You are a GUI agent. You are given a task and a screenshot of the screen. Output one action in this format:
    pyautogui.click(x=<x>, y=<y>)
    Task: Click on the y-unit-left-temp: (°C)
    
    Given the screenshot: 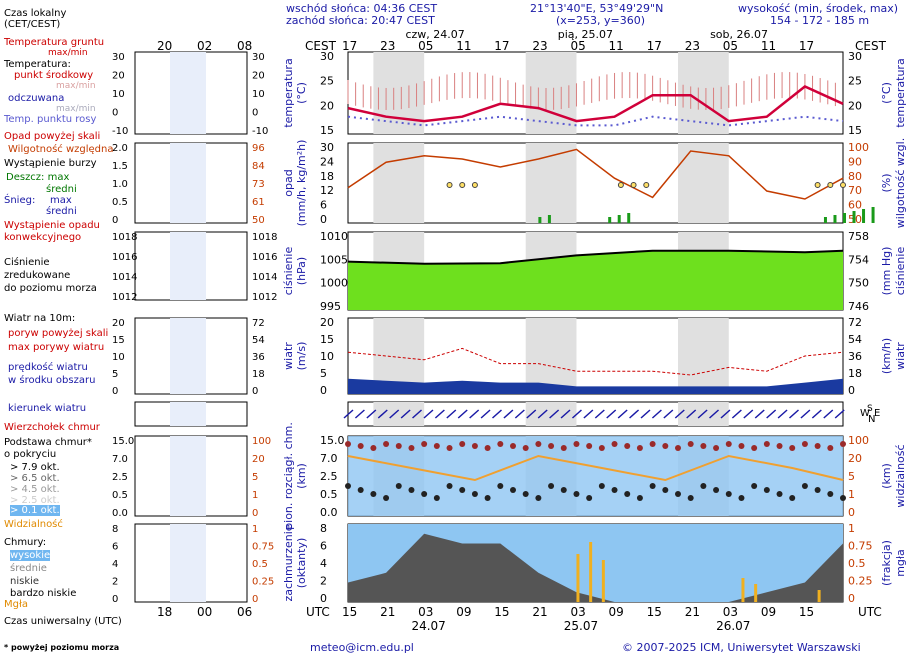 What is the action you would take?
    pyautogui.click(x=301, y=93)
    